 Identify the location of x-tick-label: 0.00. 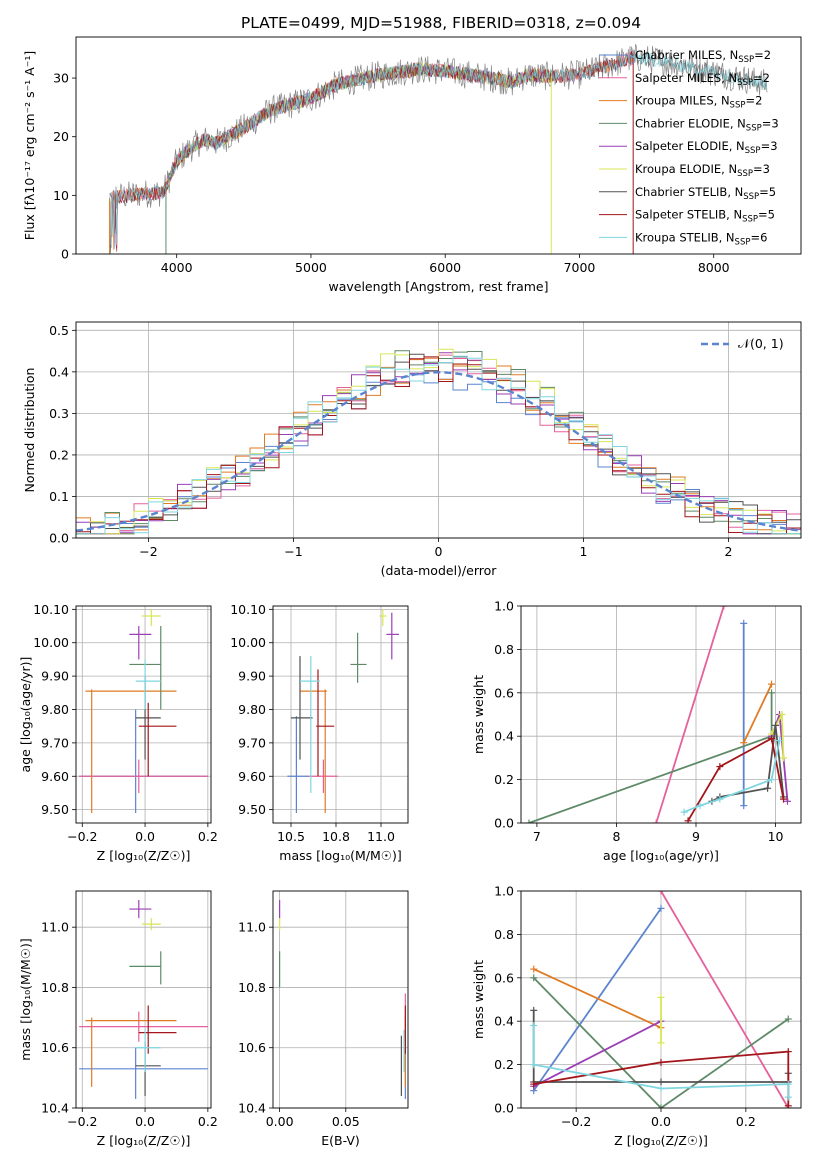
(280, 1121).